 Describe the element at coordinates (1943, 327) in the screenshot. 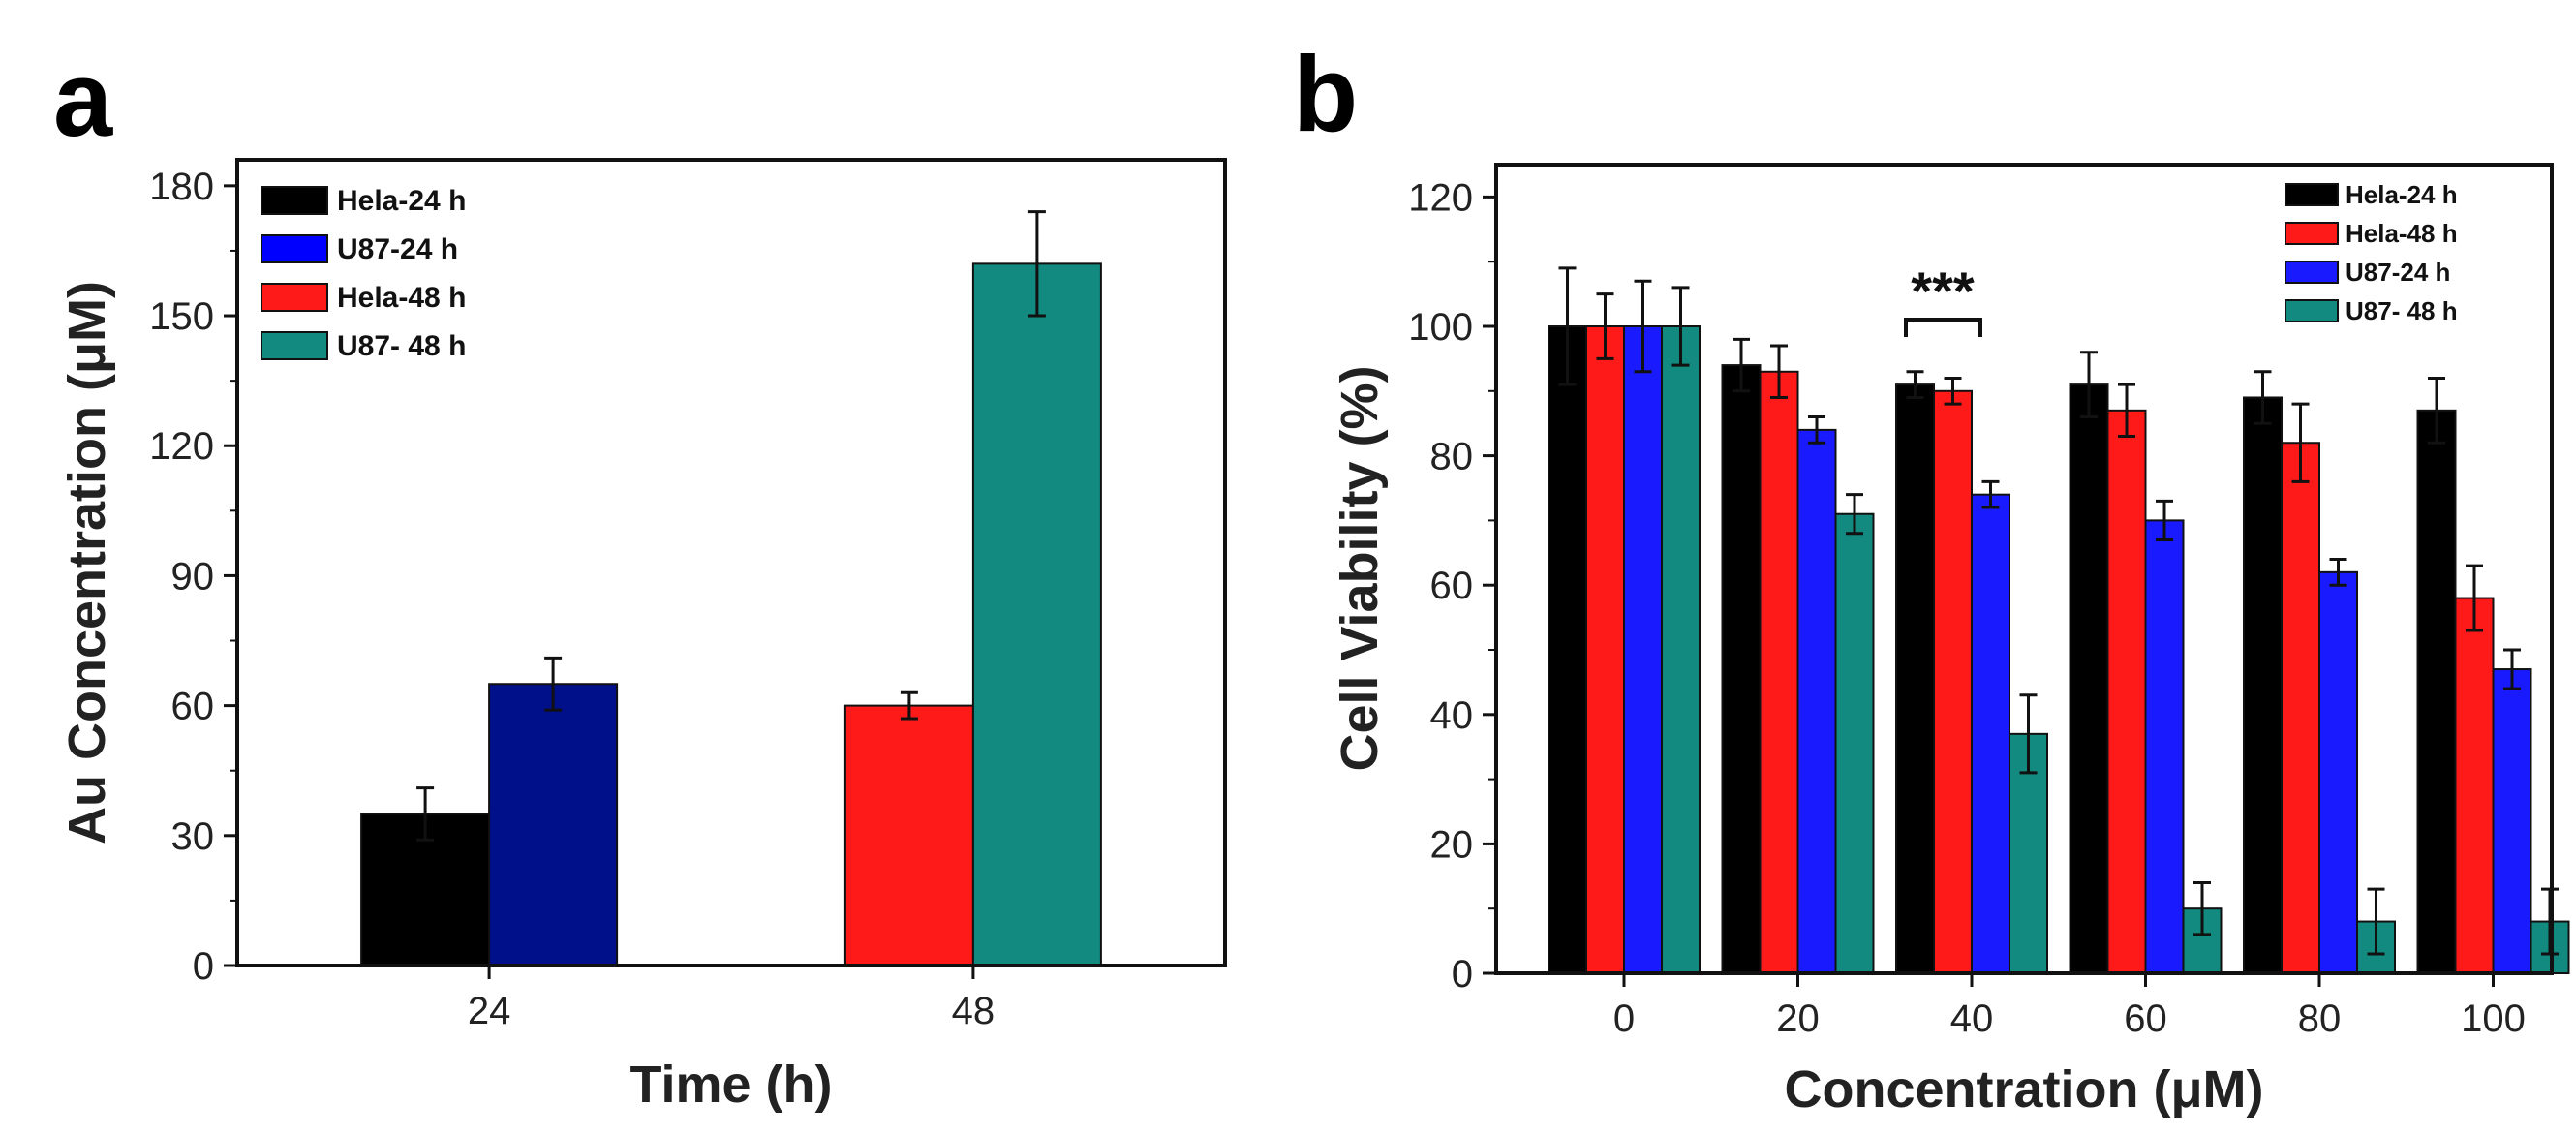

I see `significance-bracket` at that location.